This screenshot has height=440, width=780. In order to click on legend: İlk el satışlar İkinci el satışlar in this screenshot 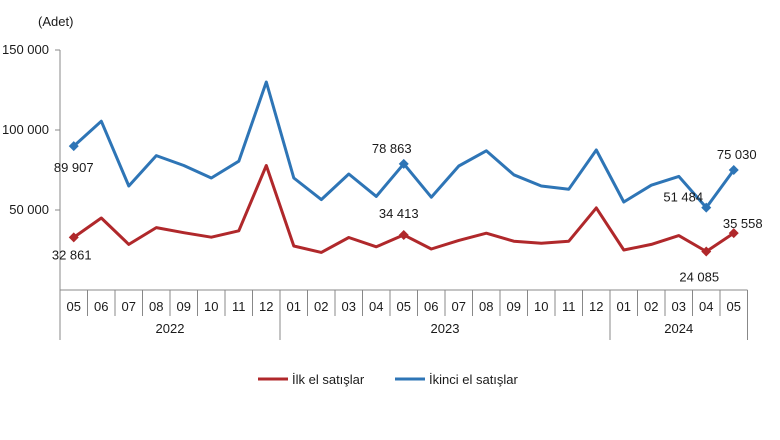, I will do `click(388, 379)`.